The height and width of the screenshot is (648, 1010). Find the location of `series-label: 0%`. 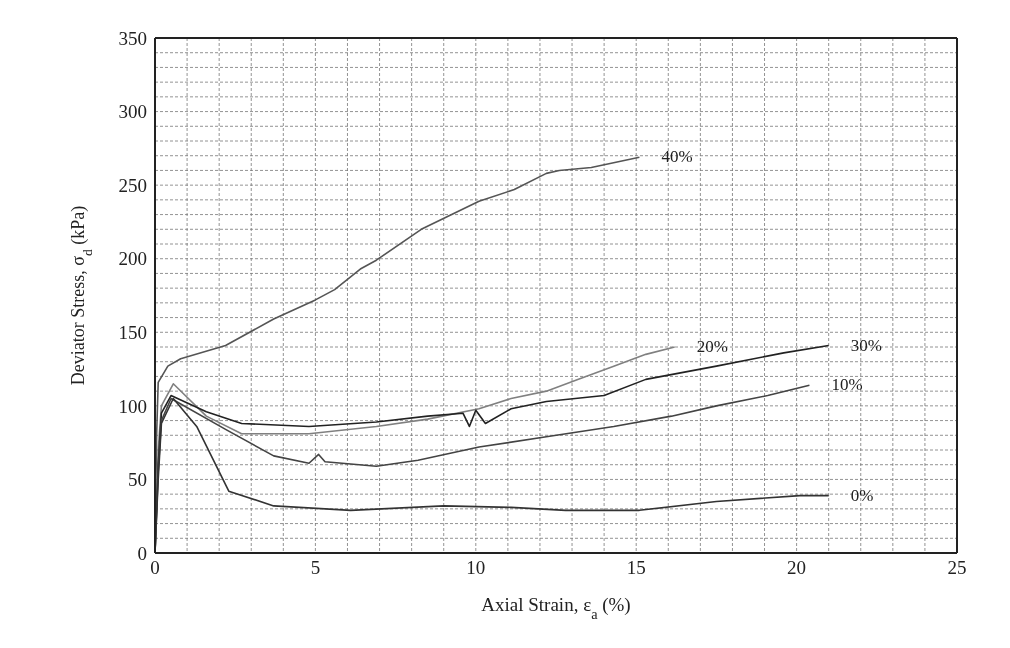

series-label: 0% is located at coordinates (862, 495).